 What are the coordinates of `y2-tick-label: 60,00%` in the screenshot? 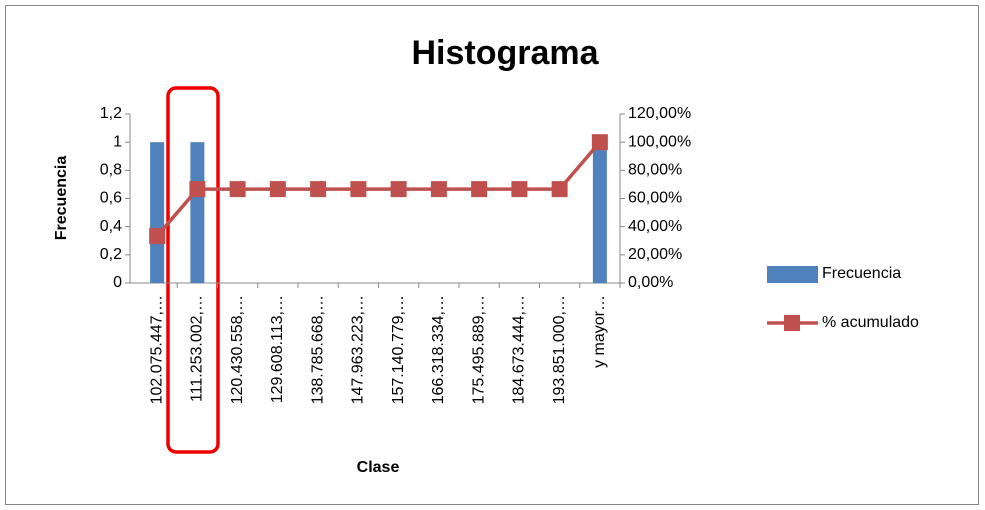 It's located at (655, 198).